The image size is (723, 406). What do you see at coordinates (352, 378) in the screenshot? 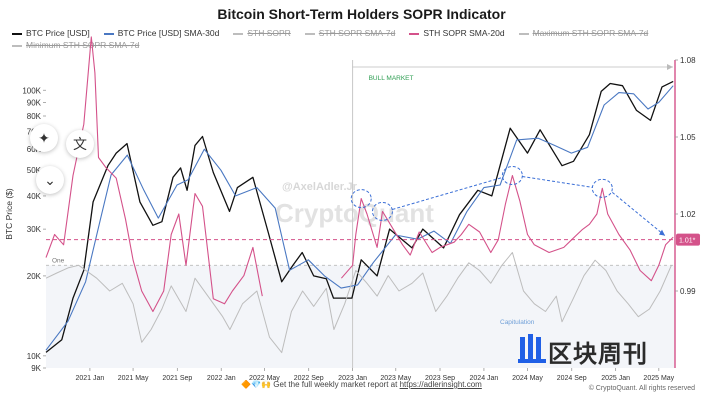
I see `x-tick-label: 2023 Jan` at bounding box center [352, 378].